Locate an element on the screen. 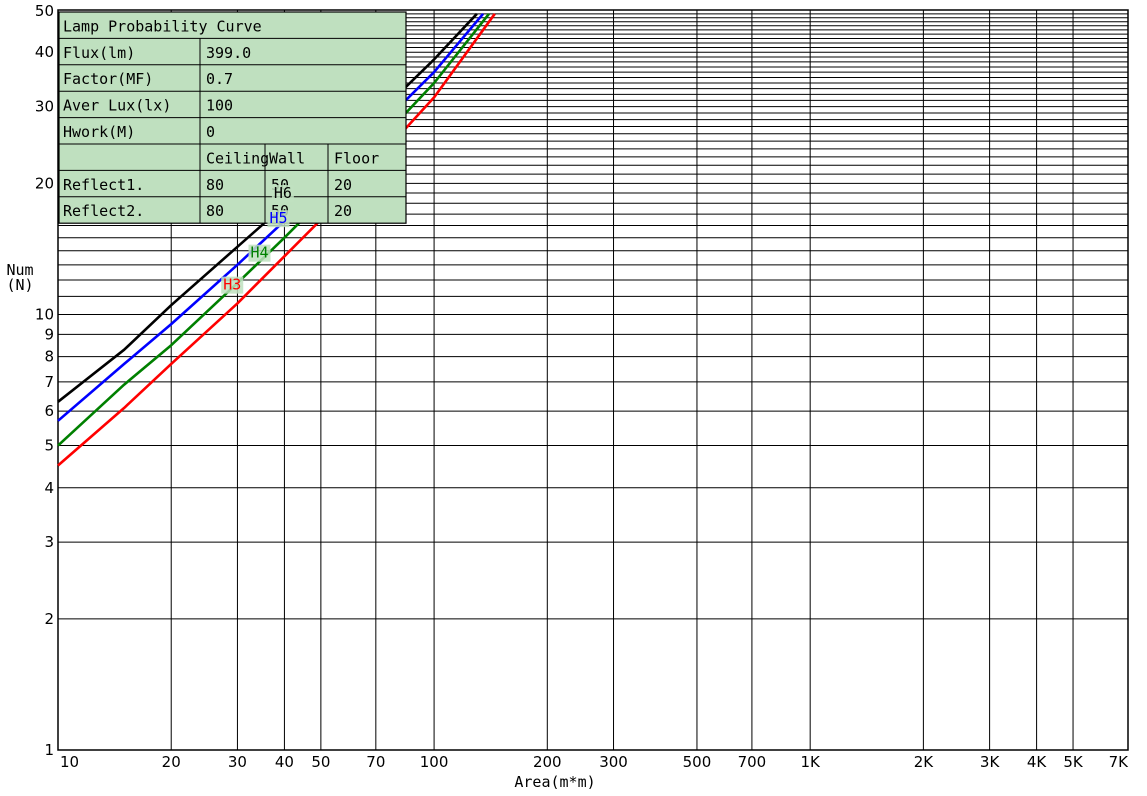 This screenshot has height=796, width=1147. y-tick-label: 3 is located at coordinates (49, 542).